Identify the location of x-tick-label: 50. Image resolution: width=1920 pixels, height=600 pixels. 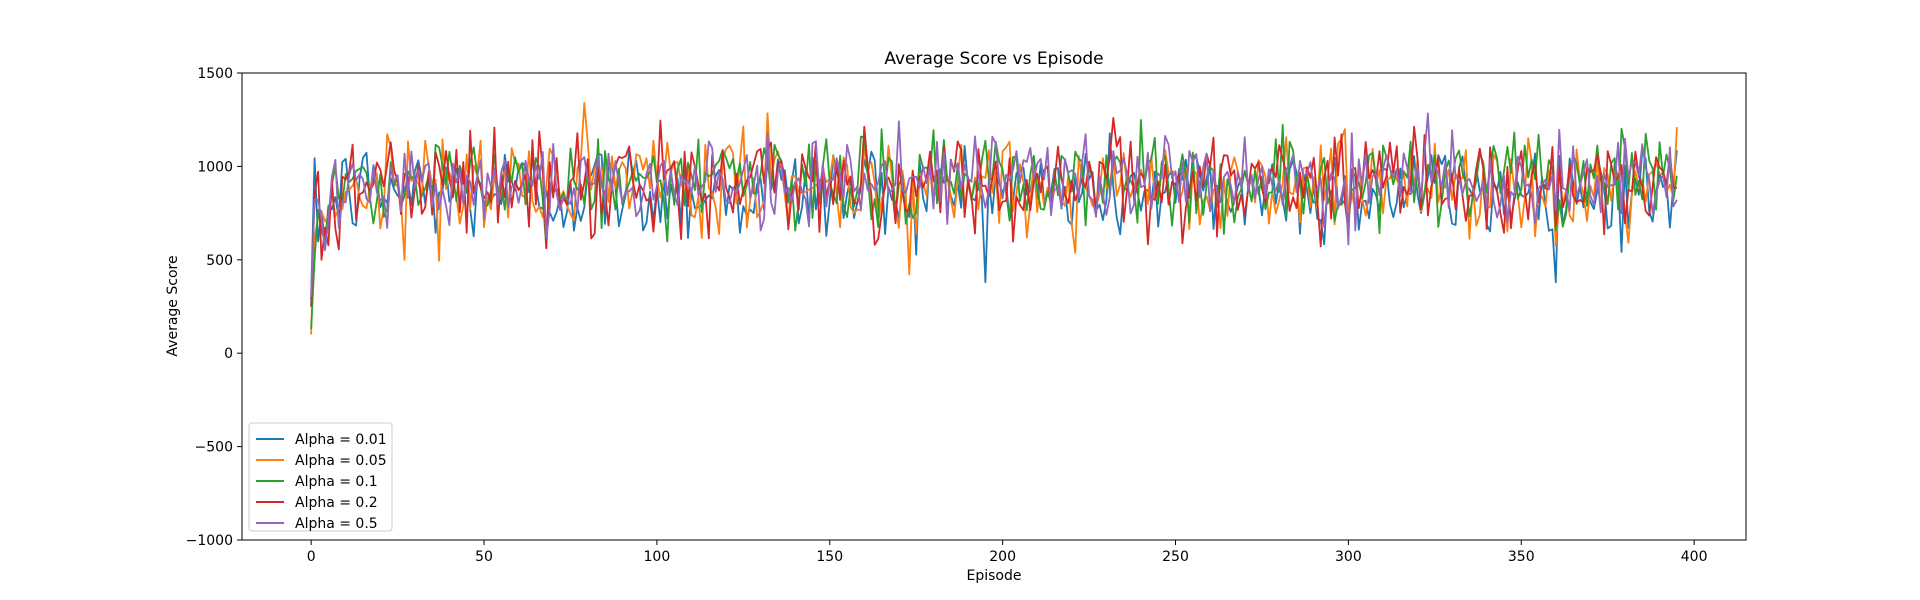
(484, 557).